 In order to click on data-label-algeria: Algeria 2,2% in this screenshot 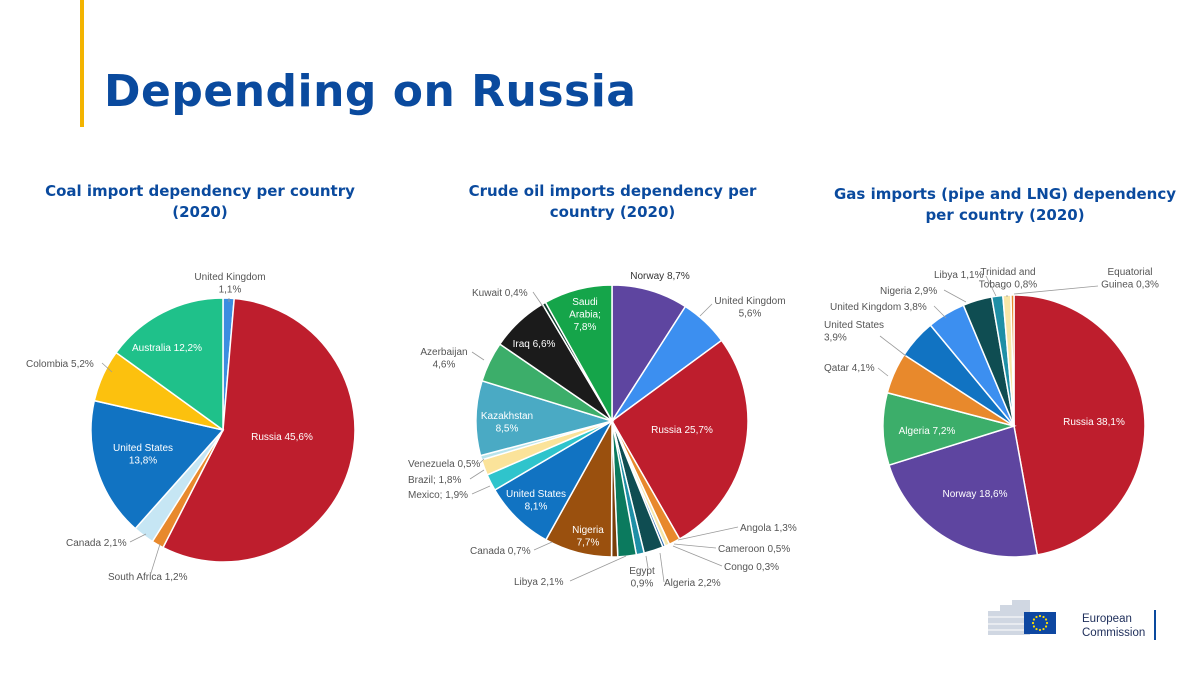, I will do `click(692, 583)`.